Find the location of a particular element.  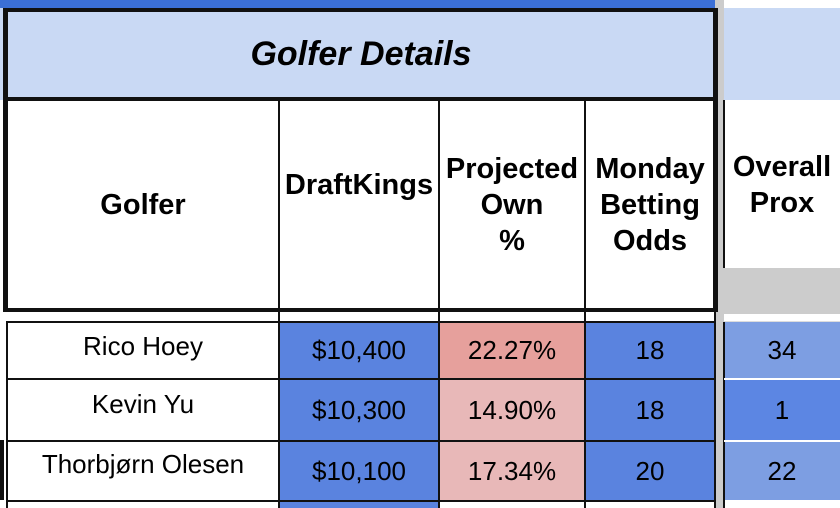

table-row-2-monday-odds: 18 is located at coordinates (650, 409).